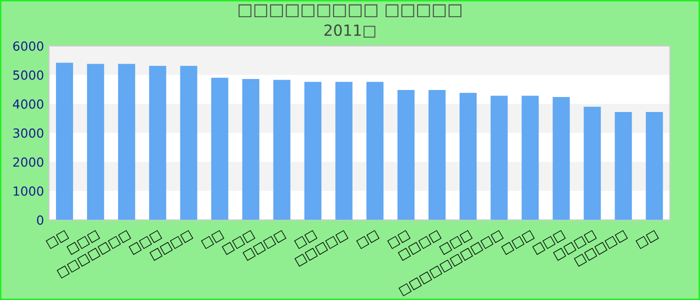 The height and width of the screenshot is (300, 700). I want to click on y-tick-label: 4000, so click(28, 104).